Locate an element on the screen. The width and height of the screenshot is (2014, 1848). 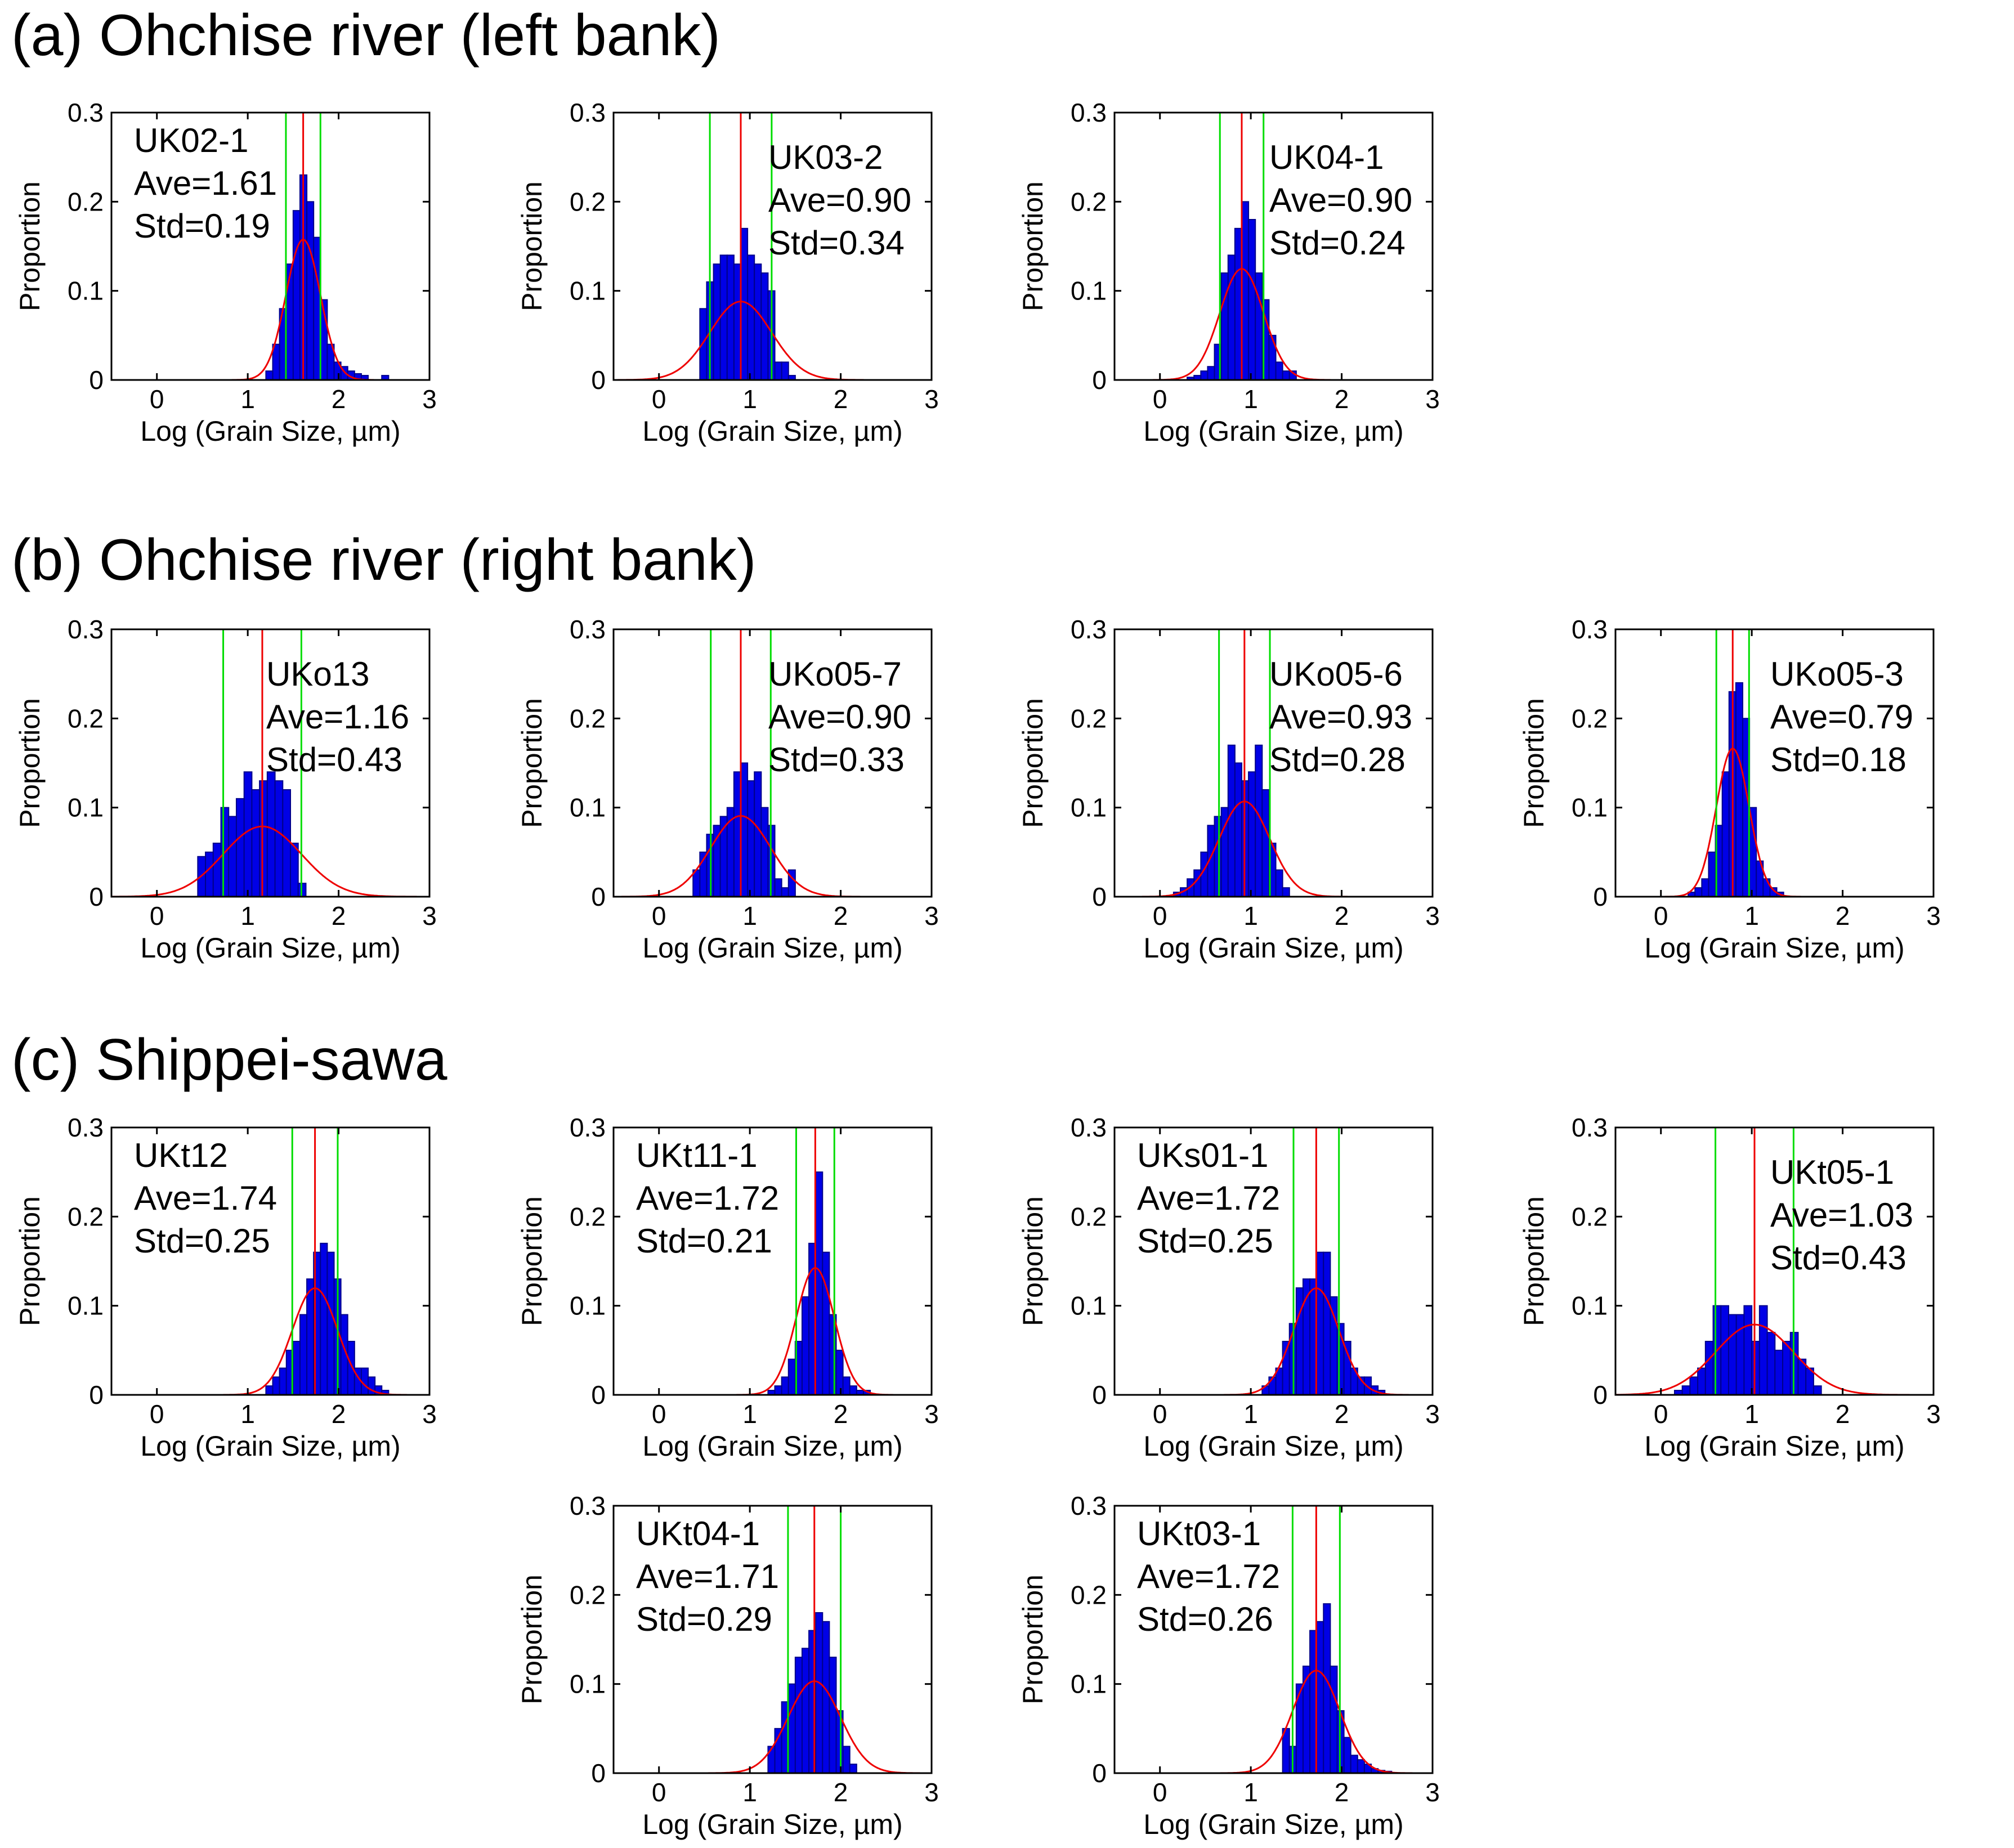
sample-label: UKt11-1 is located at coordinates (697, 1155).